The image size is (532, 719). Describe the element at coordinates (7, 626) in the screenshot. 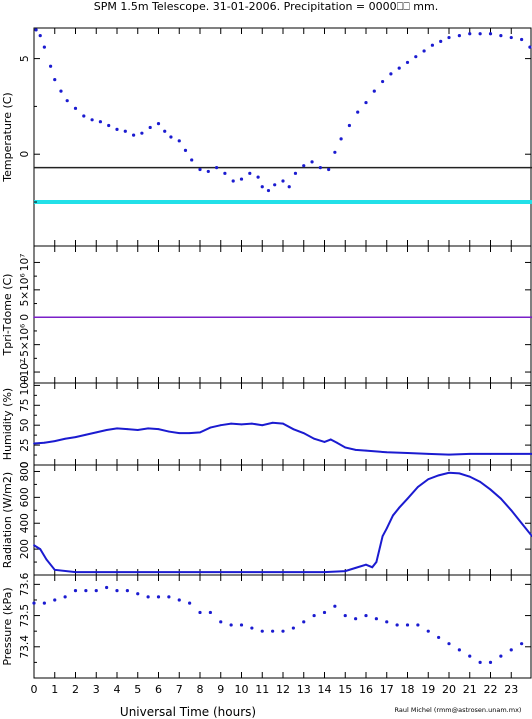

I see `y-axis-label: Pressure (kPa)` at that location.